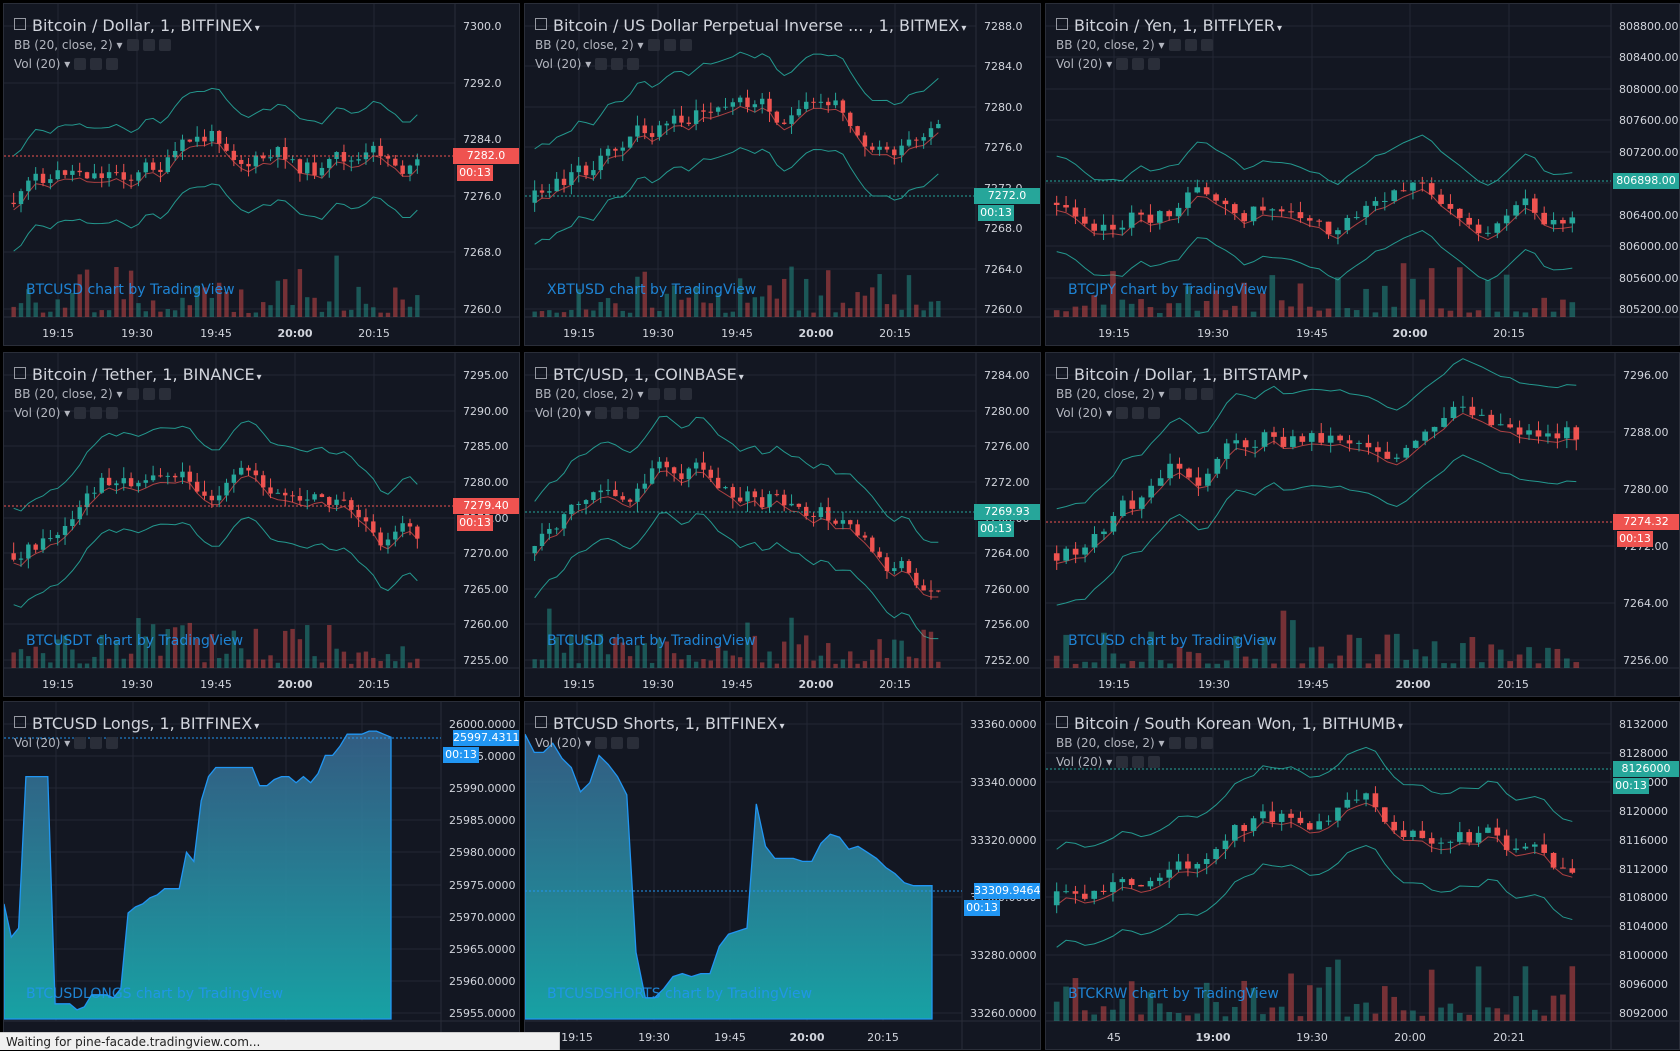  What do you see at coordinates (138, 374) in the screenshot?
I see `chart-title: Bitcoin / Tether, 1, BINANCE ▾` at bounding box center [138, 374].